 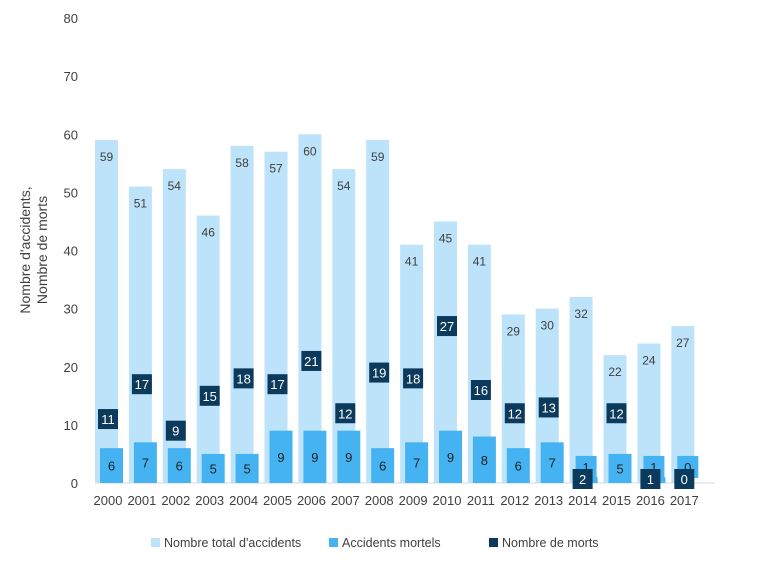 What do you see at coordinates (379, 500) in the screenshot?
I see `x-tick-label: 2008` at bounding box center [379, 500].